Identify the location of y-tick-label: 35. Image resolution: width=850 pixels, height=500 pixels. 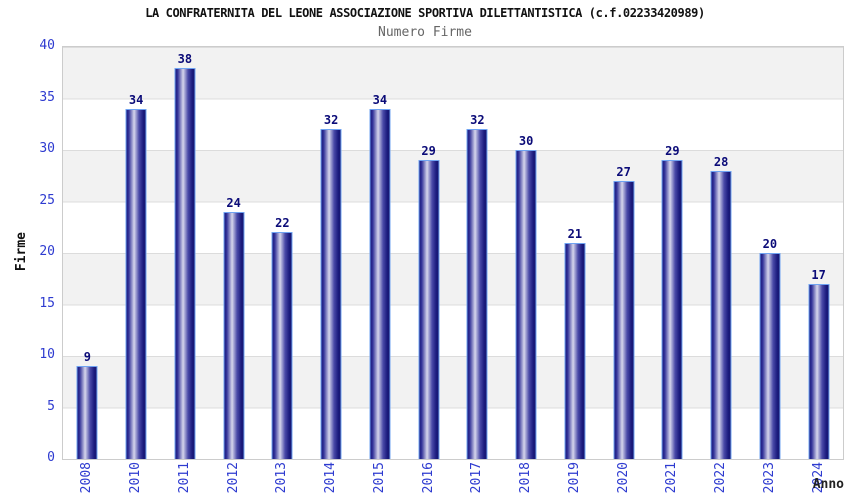
(47, 97).